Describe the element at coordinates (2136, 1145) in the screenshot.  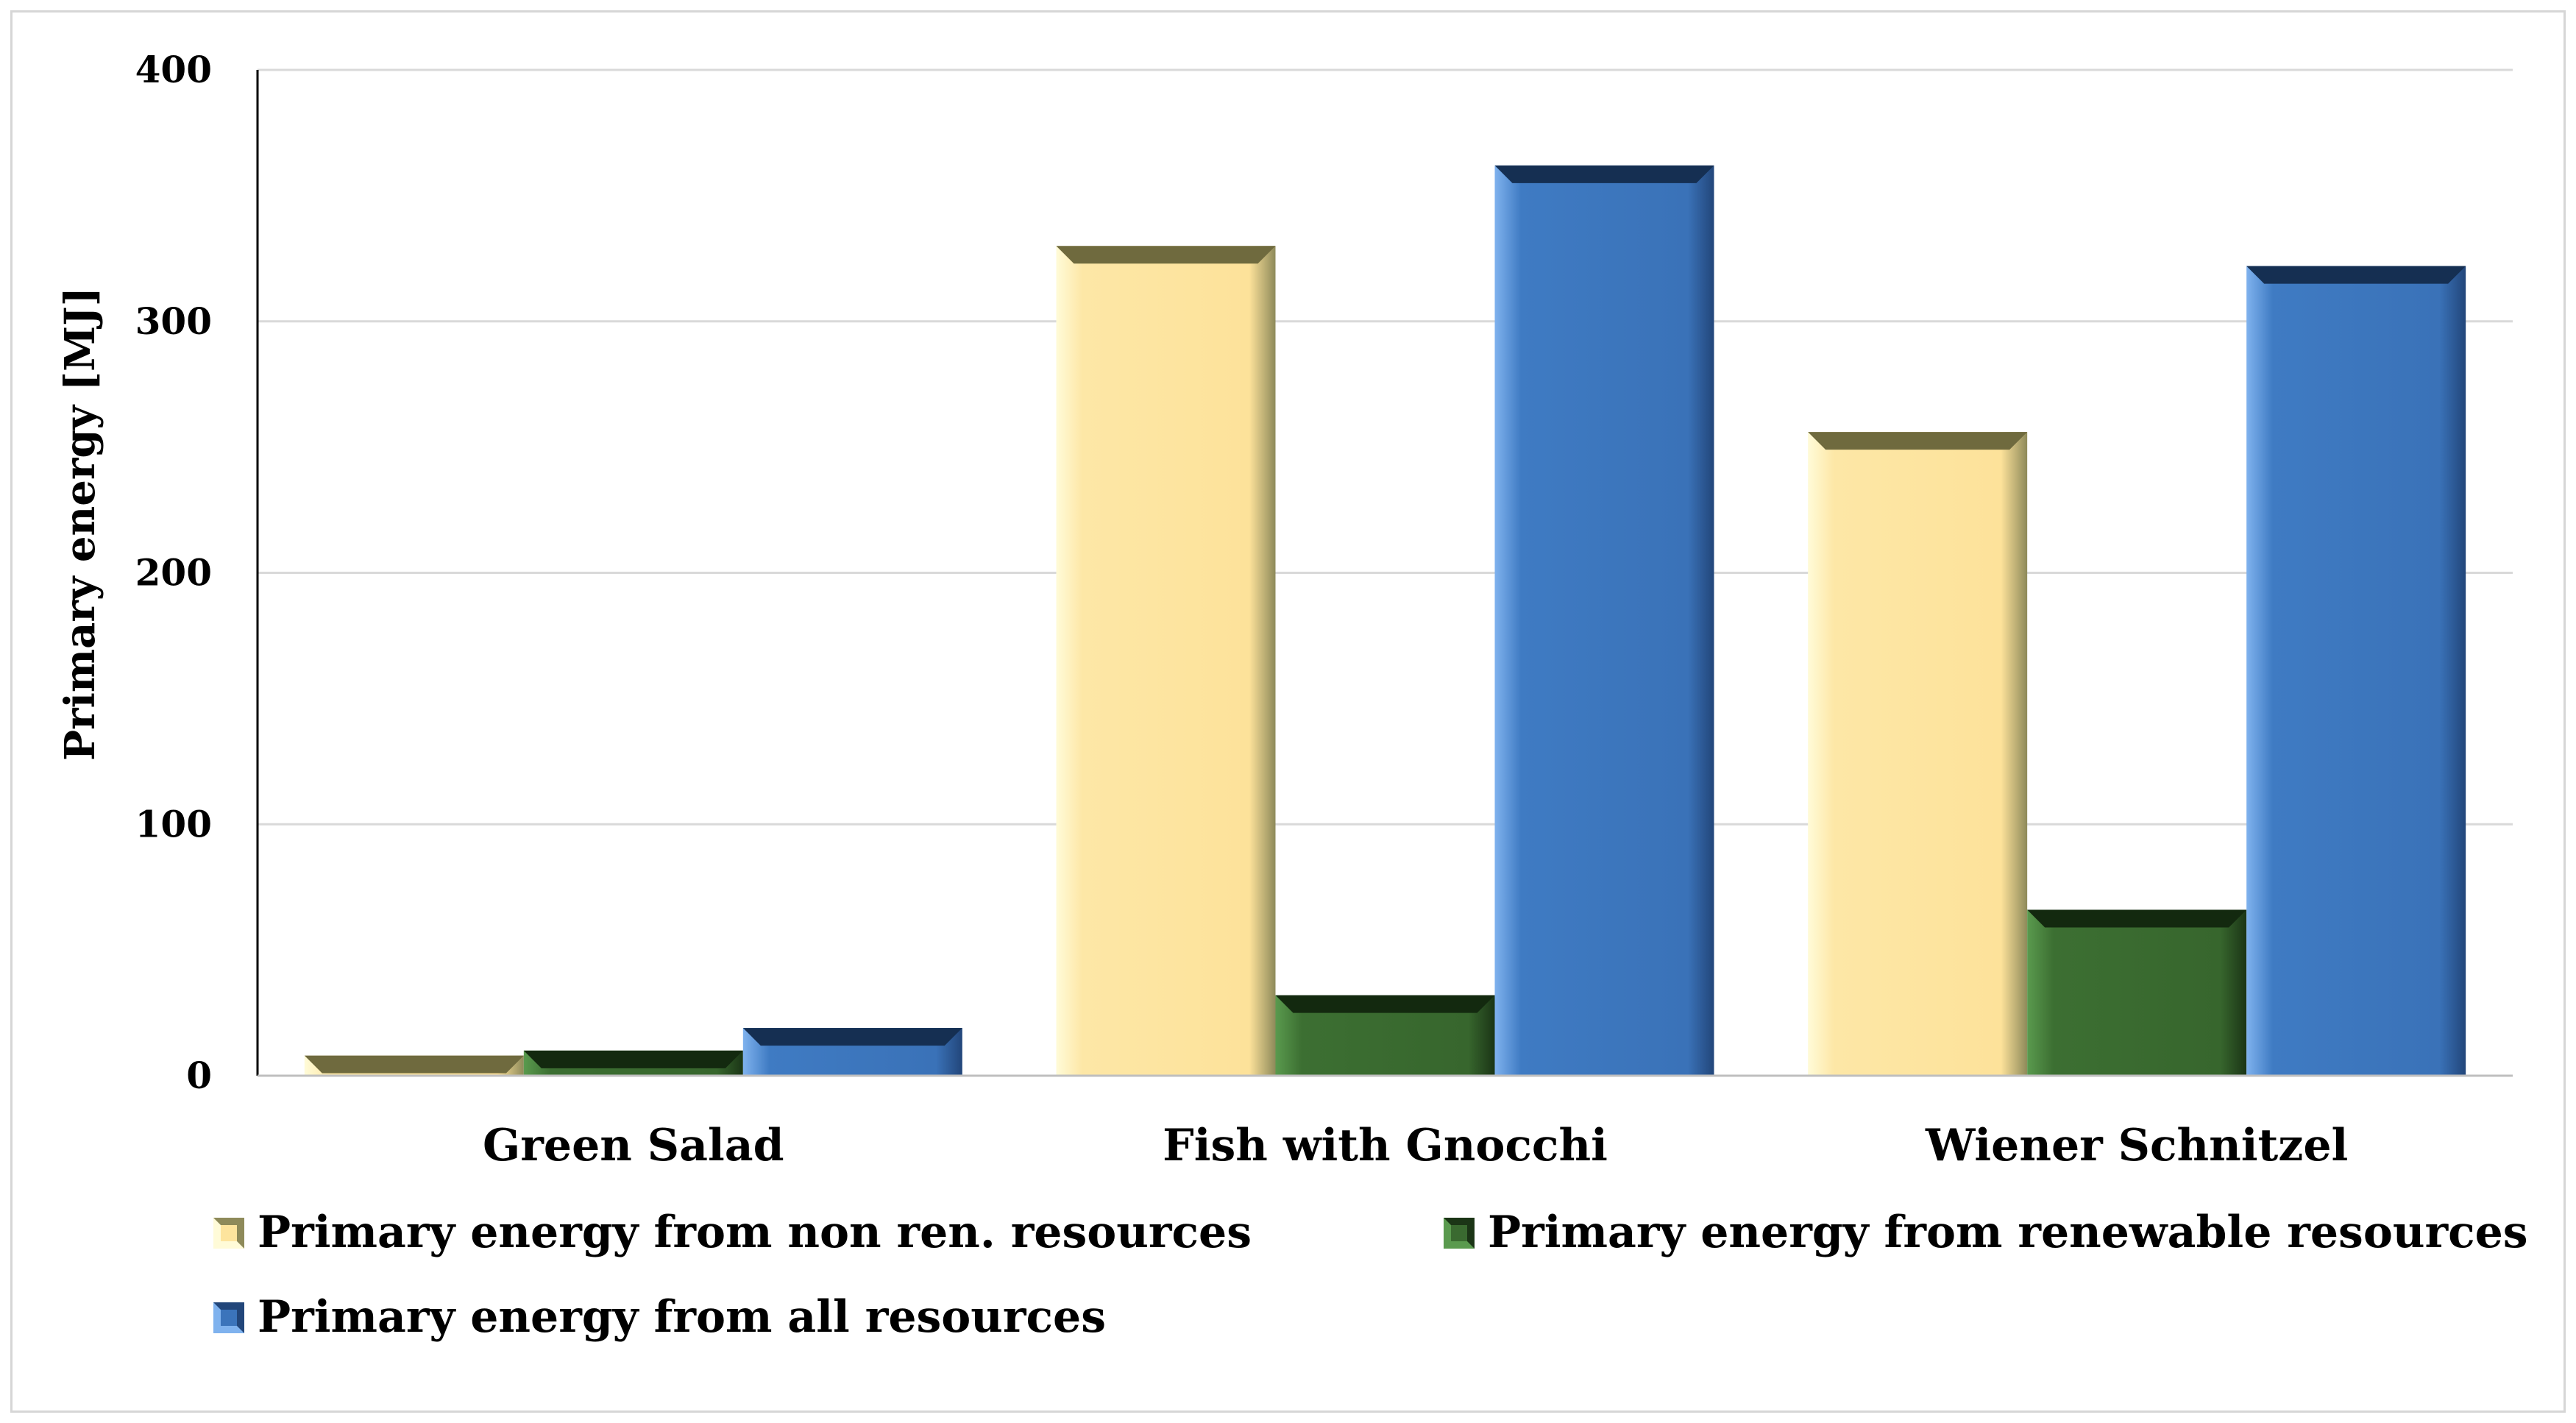
I see `x-category-label: Wiener Schnitzel` at that location.